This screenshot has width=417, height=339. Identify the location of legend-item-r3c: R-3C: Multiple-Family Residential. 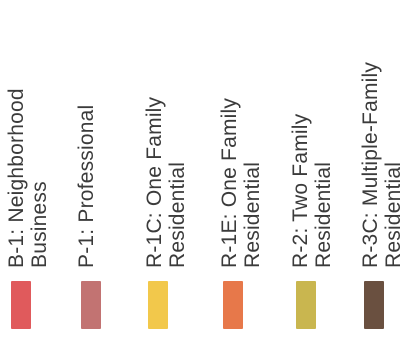
(386, 169).